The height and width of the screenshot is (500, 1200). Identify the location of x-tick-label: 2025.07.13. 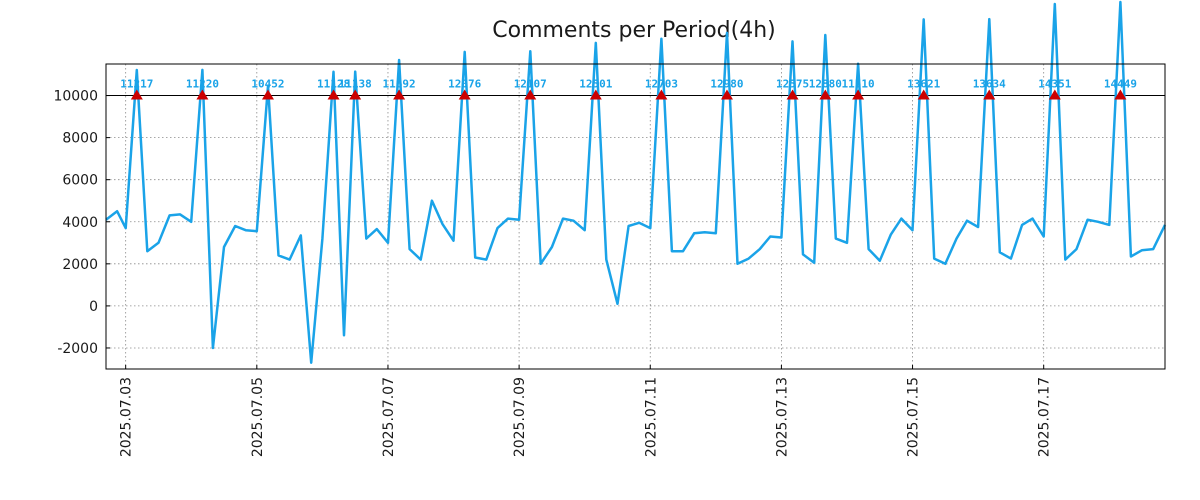
(782, 417).